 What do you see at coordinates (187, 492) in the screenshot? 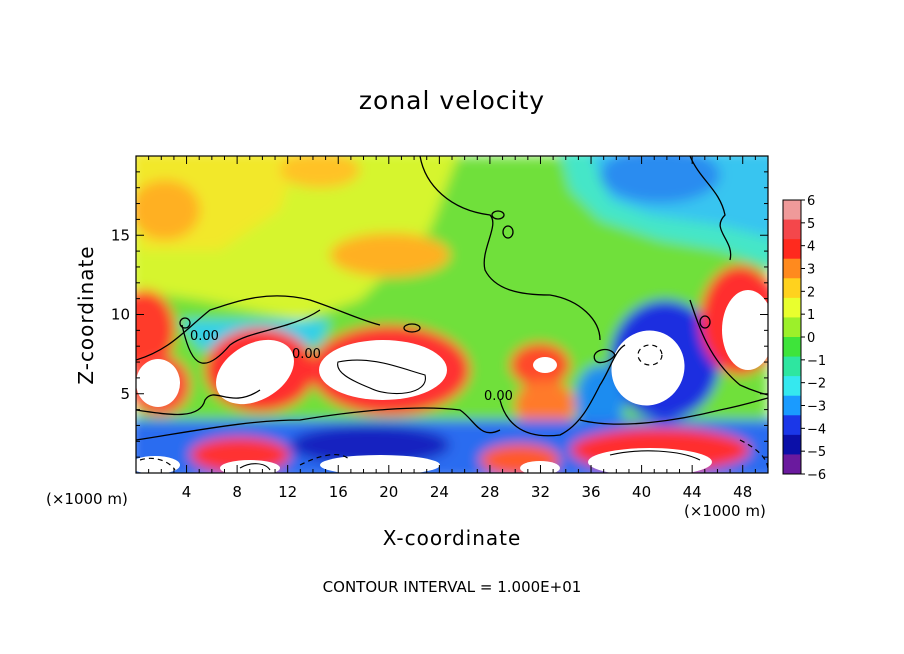
I see `x-tick-label: 4` at bounding box center [187, 492].